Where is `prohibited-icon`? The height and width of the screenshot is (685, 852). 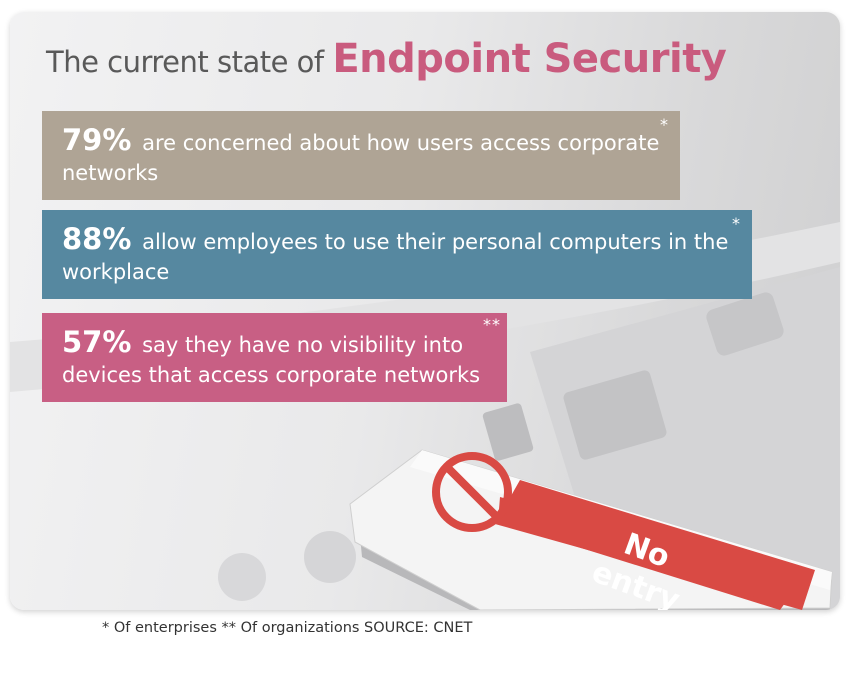 prohibited-icon is located at coordinates (472, 492).